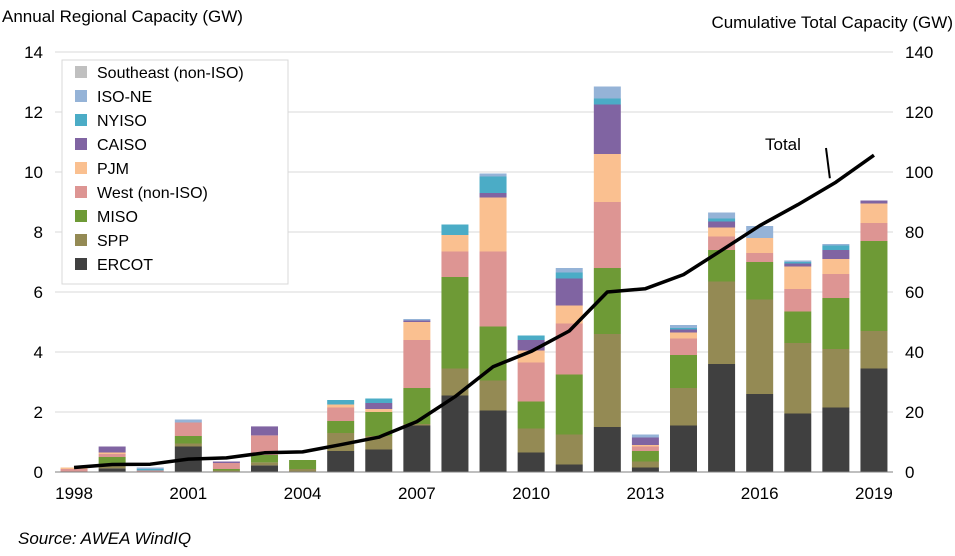  I want to click on x-tick-label: 1998, so click(74, 493).